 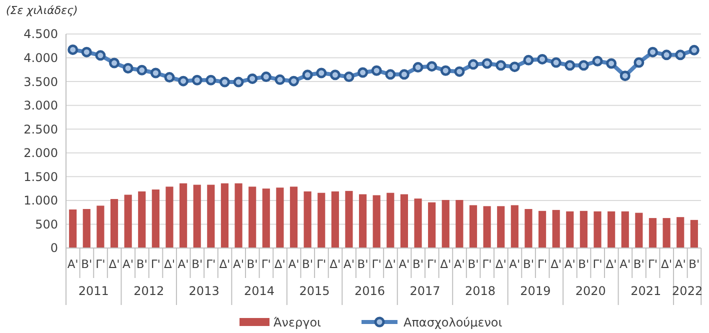 What do you see at coordinates (93, 291) in the screenshot?
I see `text: 2011` at bounding box center [93, 291].